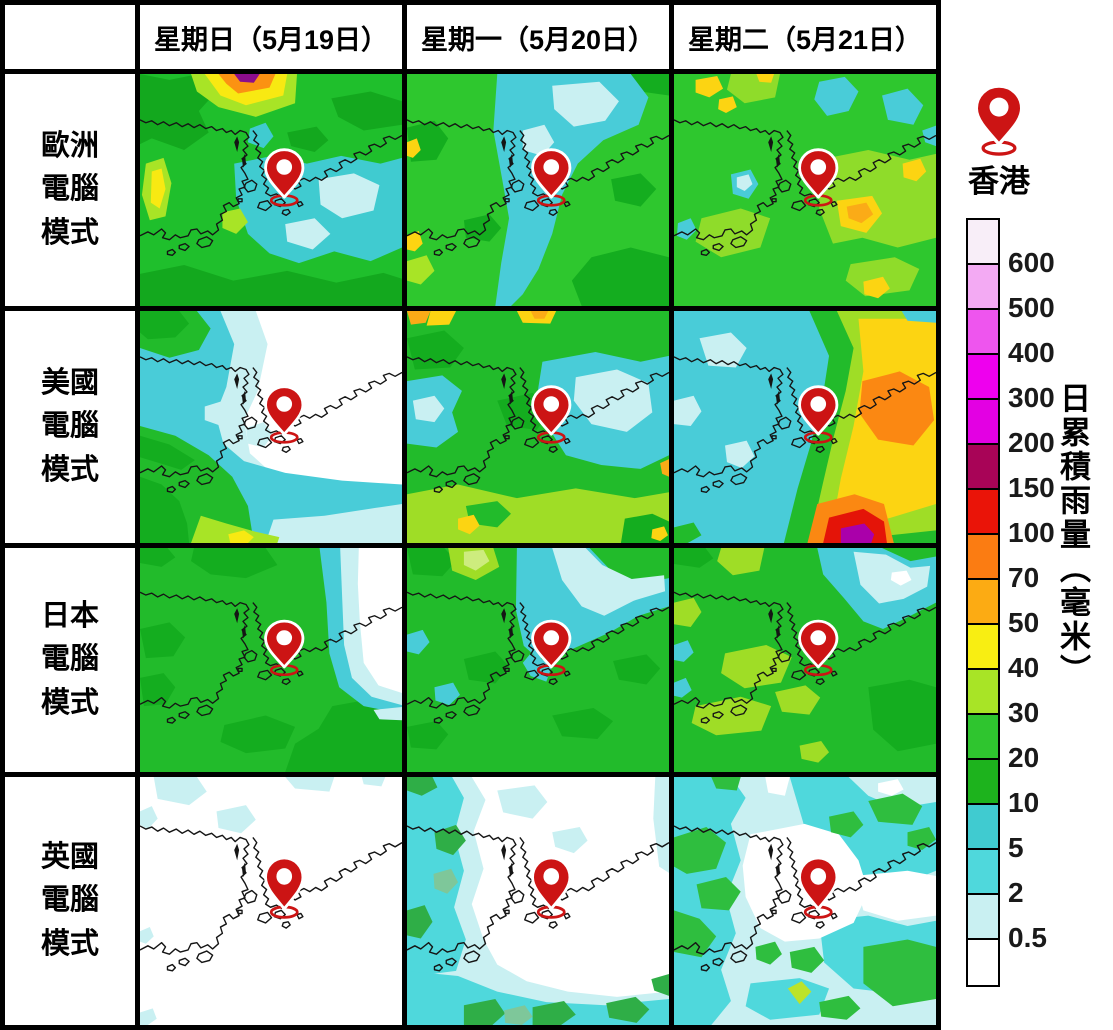 The image size is (1113, 1030). Describe the element at coordinates (1031, 397) in the screenshot. I see `colorbar-tick-300: 300` at that location.